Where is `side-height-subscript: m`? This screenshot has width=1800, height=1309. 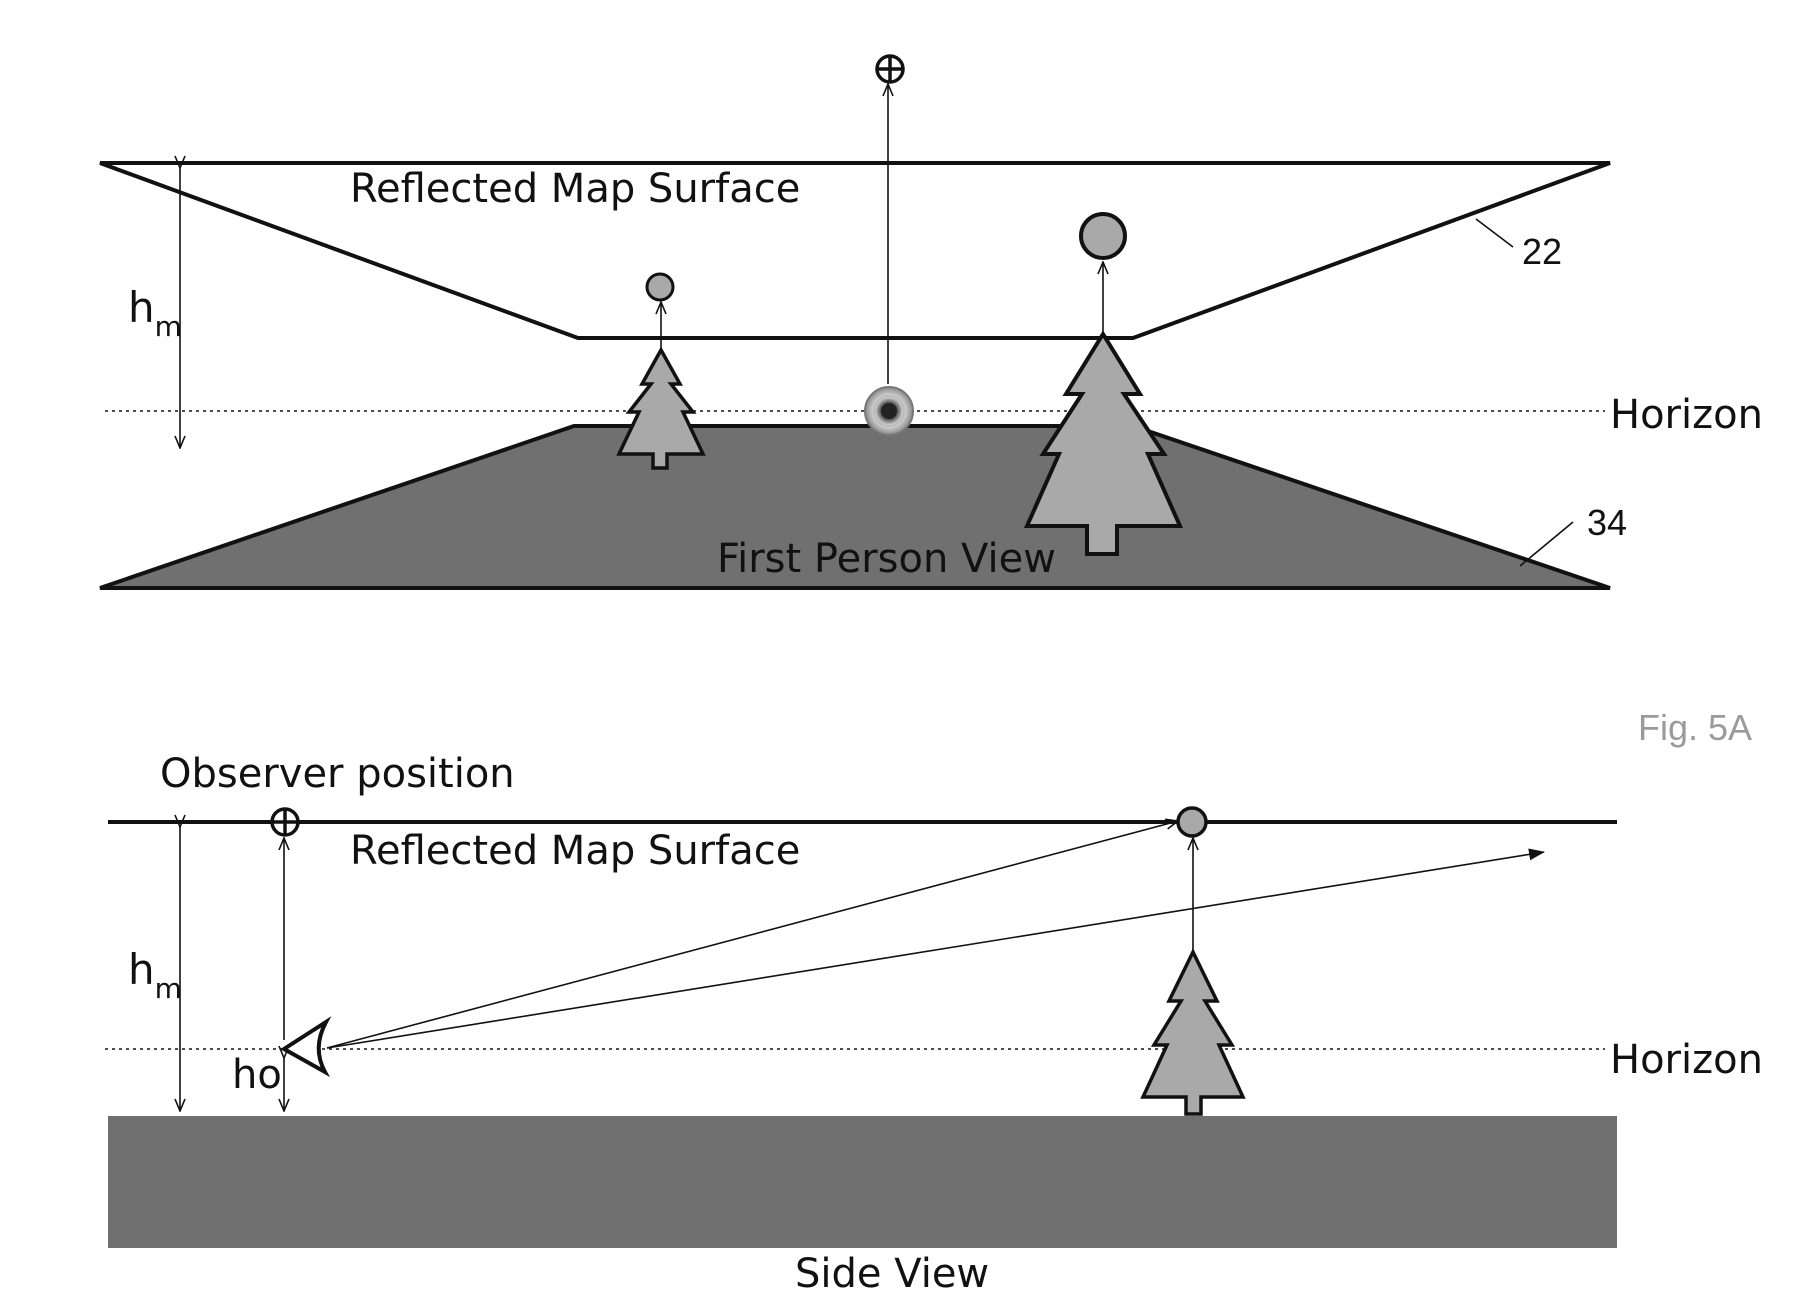
side-height-subscript: m is located at coordinates (168, 988).